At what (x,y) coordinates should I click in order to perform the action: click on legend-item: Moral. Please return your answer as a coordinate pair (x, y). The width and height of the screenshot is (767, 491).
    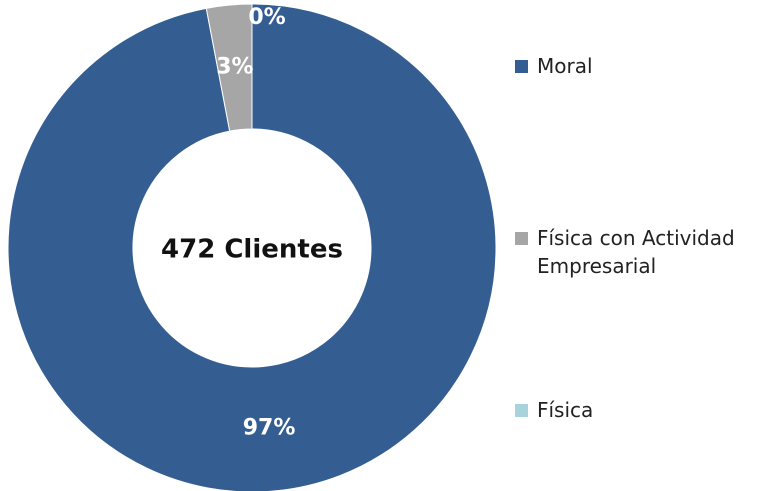
    Looking at the image, I should click on (640, 66).